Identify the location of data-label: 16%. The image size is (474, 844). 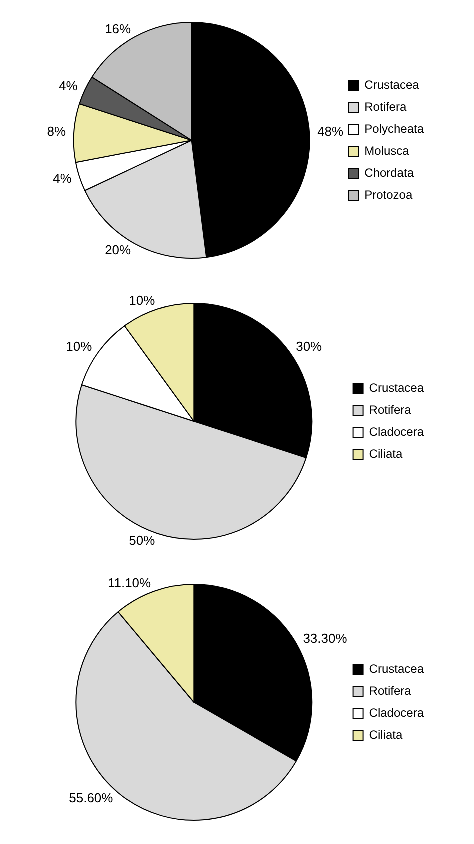
(118, 29).